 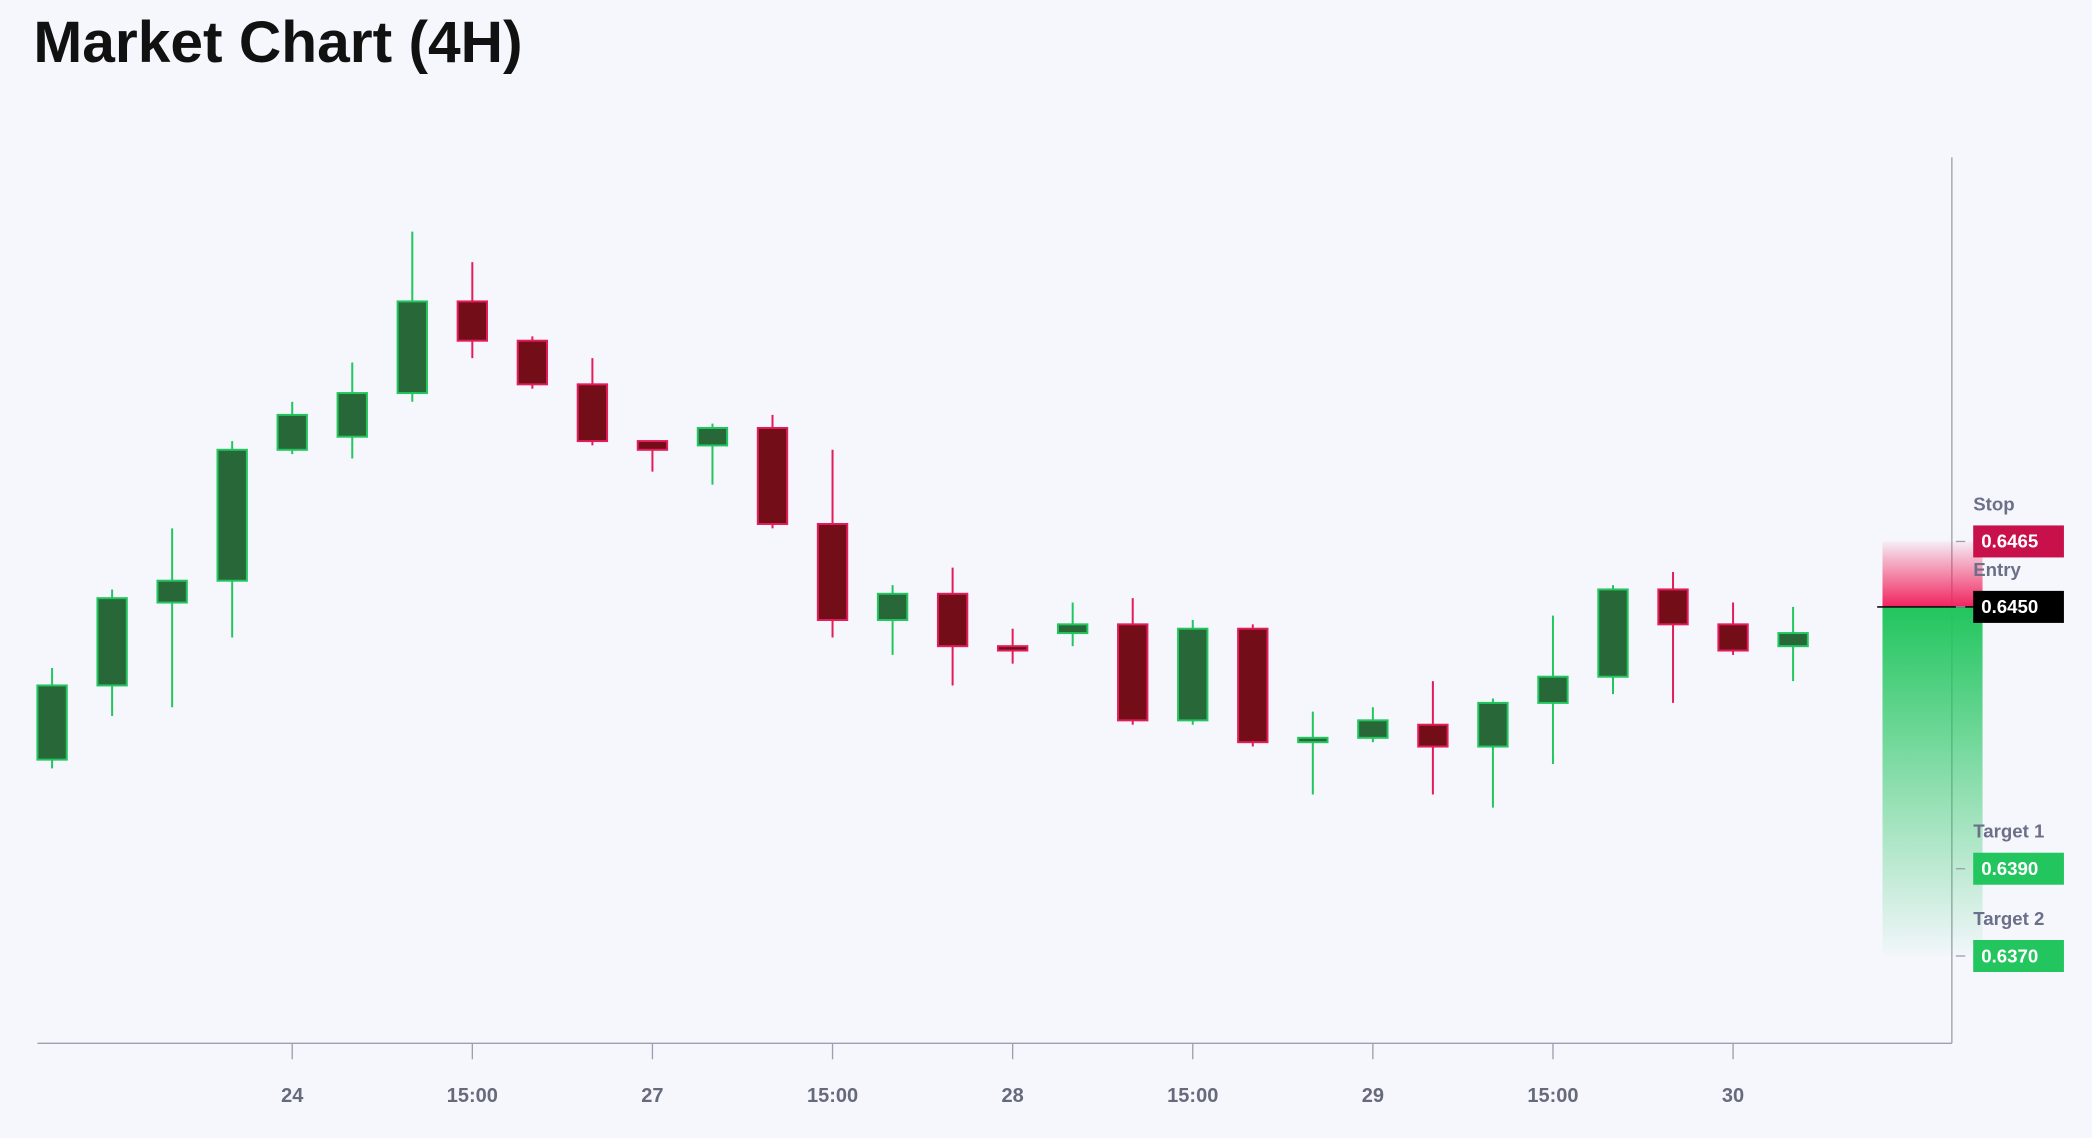 What do you see at coordinates (1733, 1096) in the screenshot?
I see `x-tick-label: 30` at bounding box center [1733, 1096].